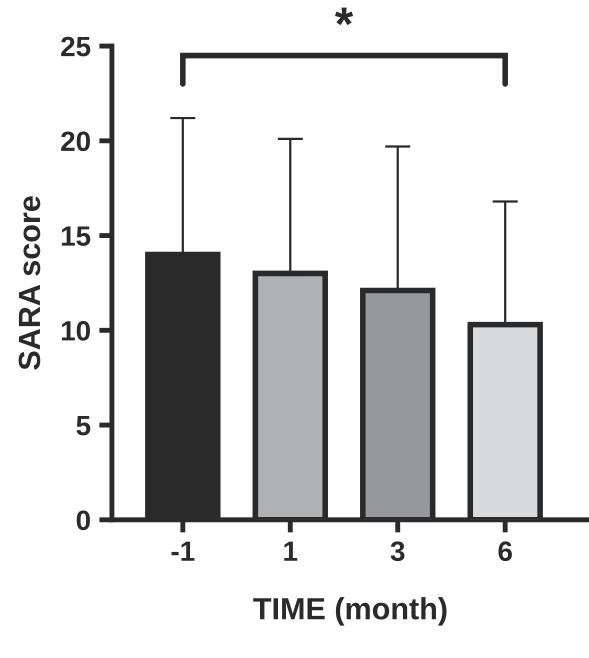 The width and height of the screenshot is (589, 658). Describe the element at coordinates (83, 426) in the screenshot. I see `y-tick-label: 5` at that location.